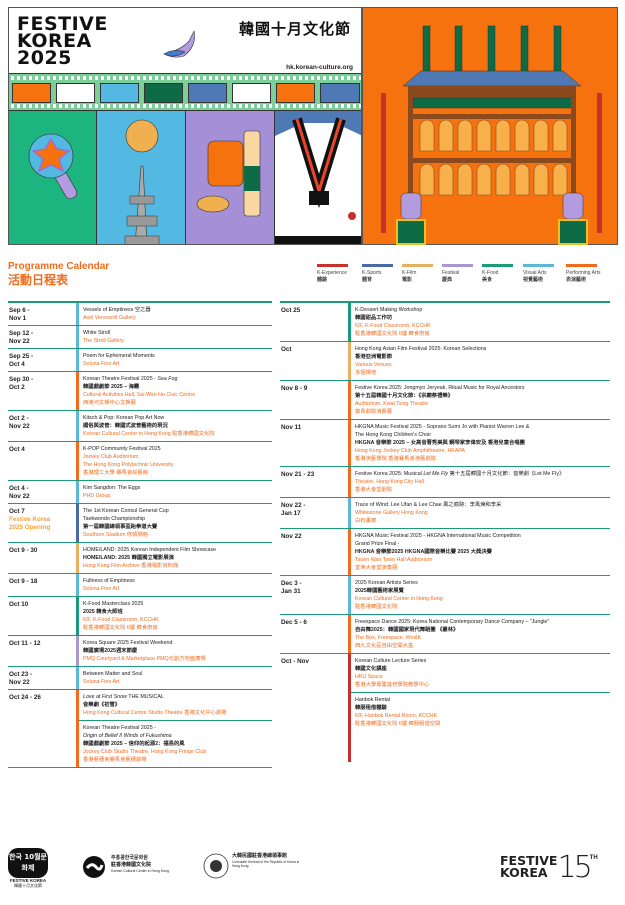  Describe the element at coordinates (373, 365) in the screenshot. I see `event-venue: Various Venues` at that location.